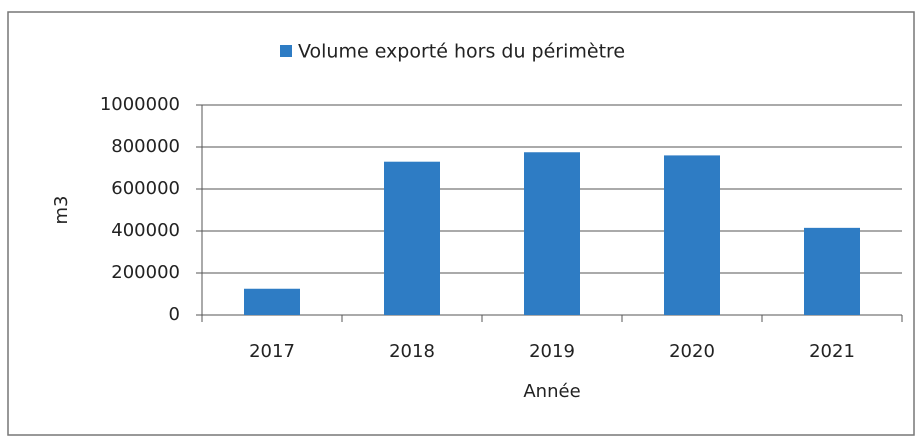 The image size is (919, 436). Describe the element at coordinates (692, 351) in the screenshot. I see `x-tick-label: 2020` at that location.